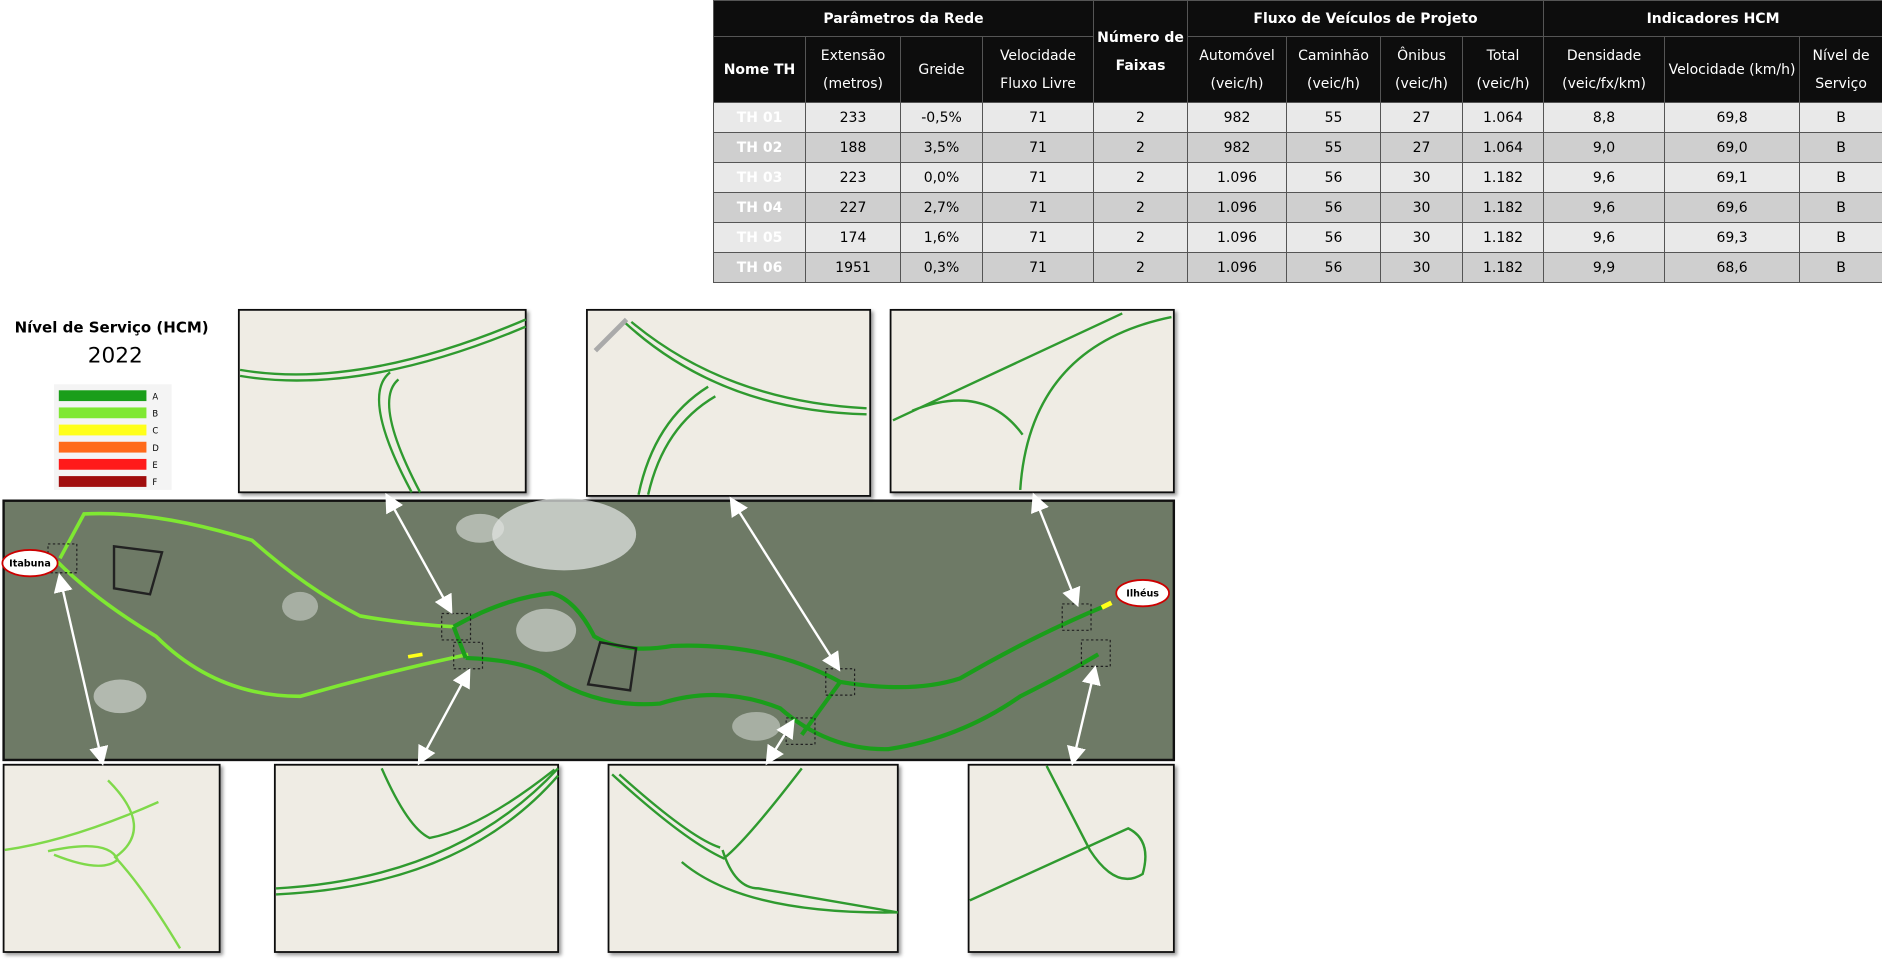  Describe the element at coordinates (256, 570) in the screenshot. I see `route-light` at that location.